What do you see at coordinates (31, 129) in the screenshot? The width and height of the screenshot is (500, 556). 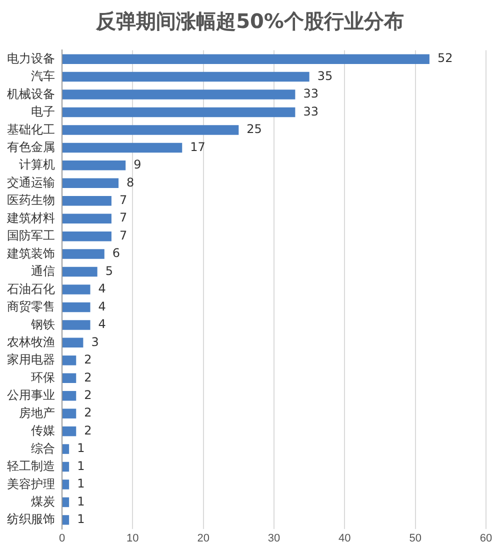 I see `y-tick-label: 基础化工` at bounding box center [31, 129].